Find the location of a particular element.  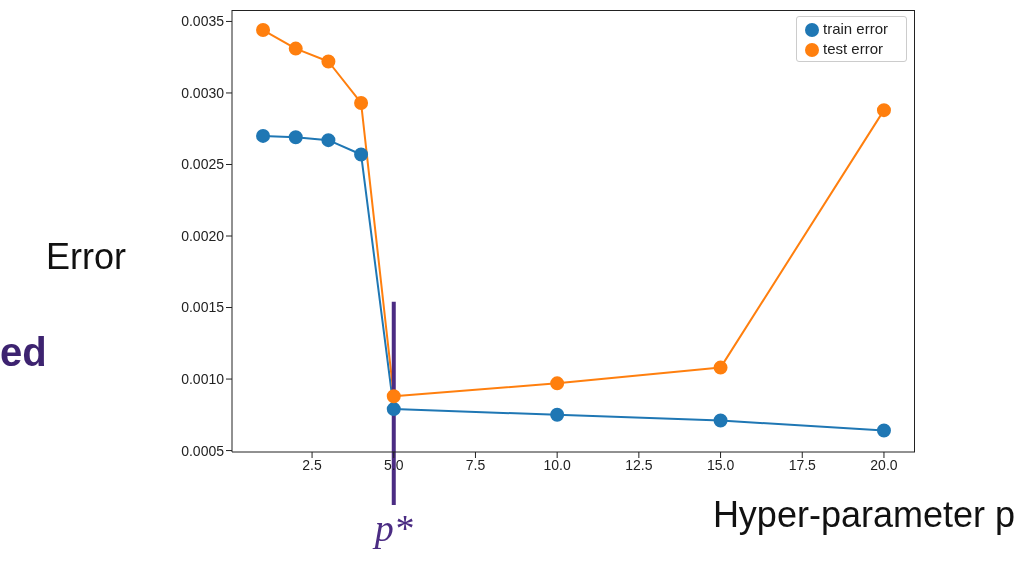

y-tick-label: 0.0030 is located at coordinates (203, 92).